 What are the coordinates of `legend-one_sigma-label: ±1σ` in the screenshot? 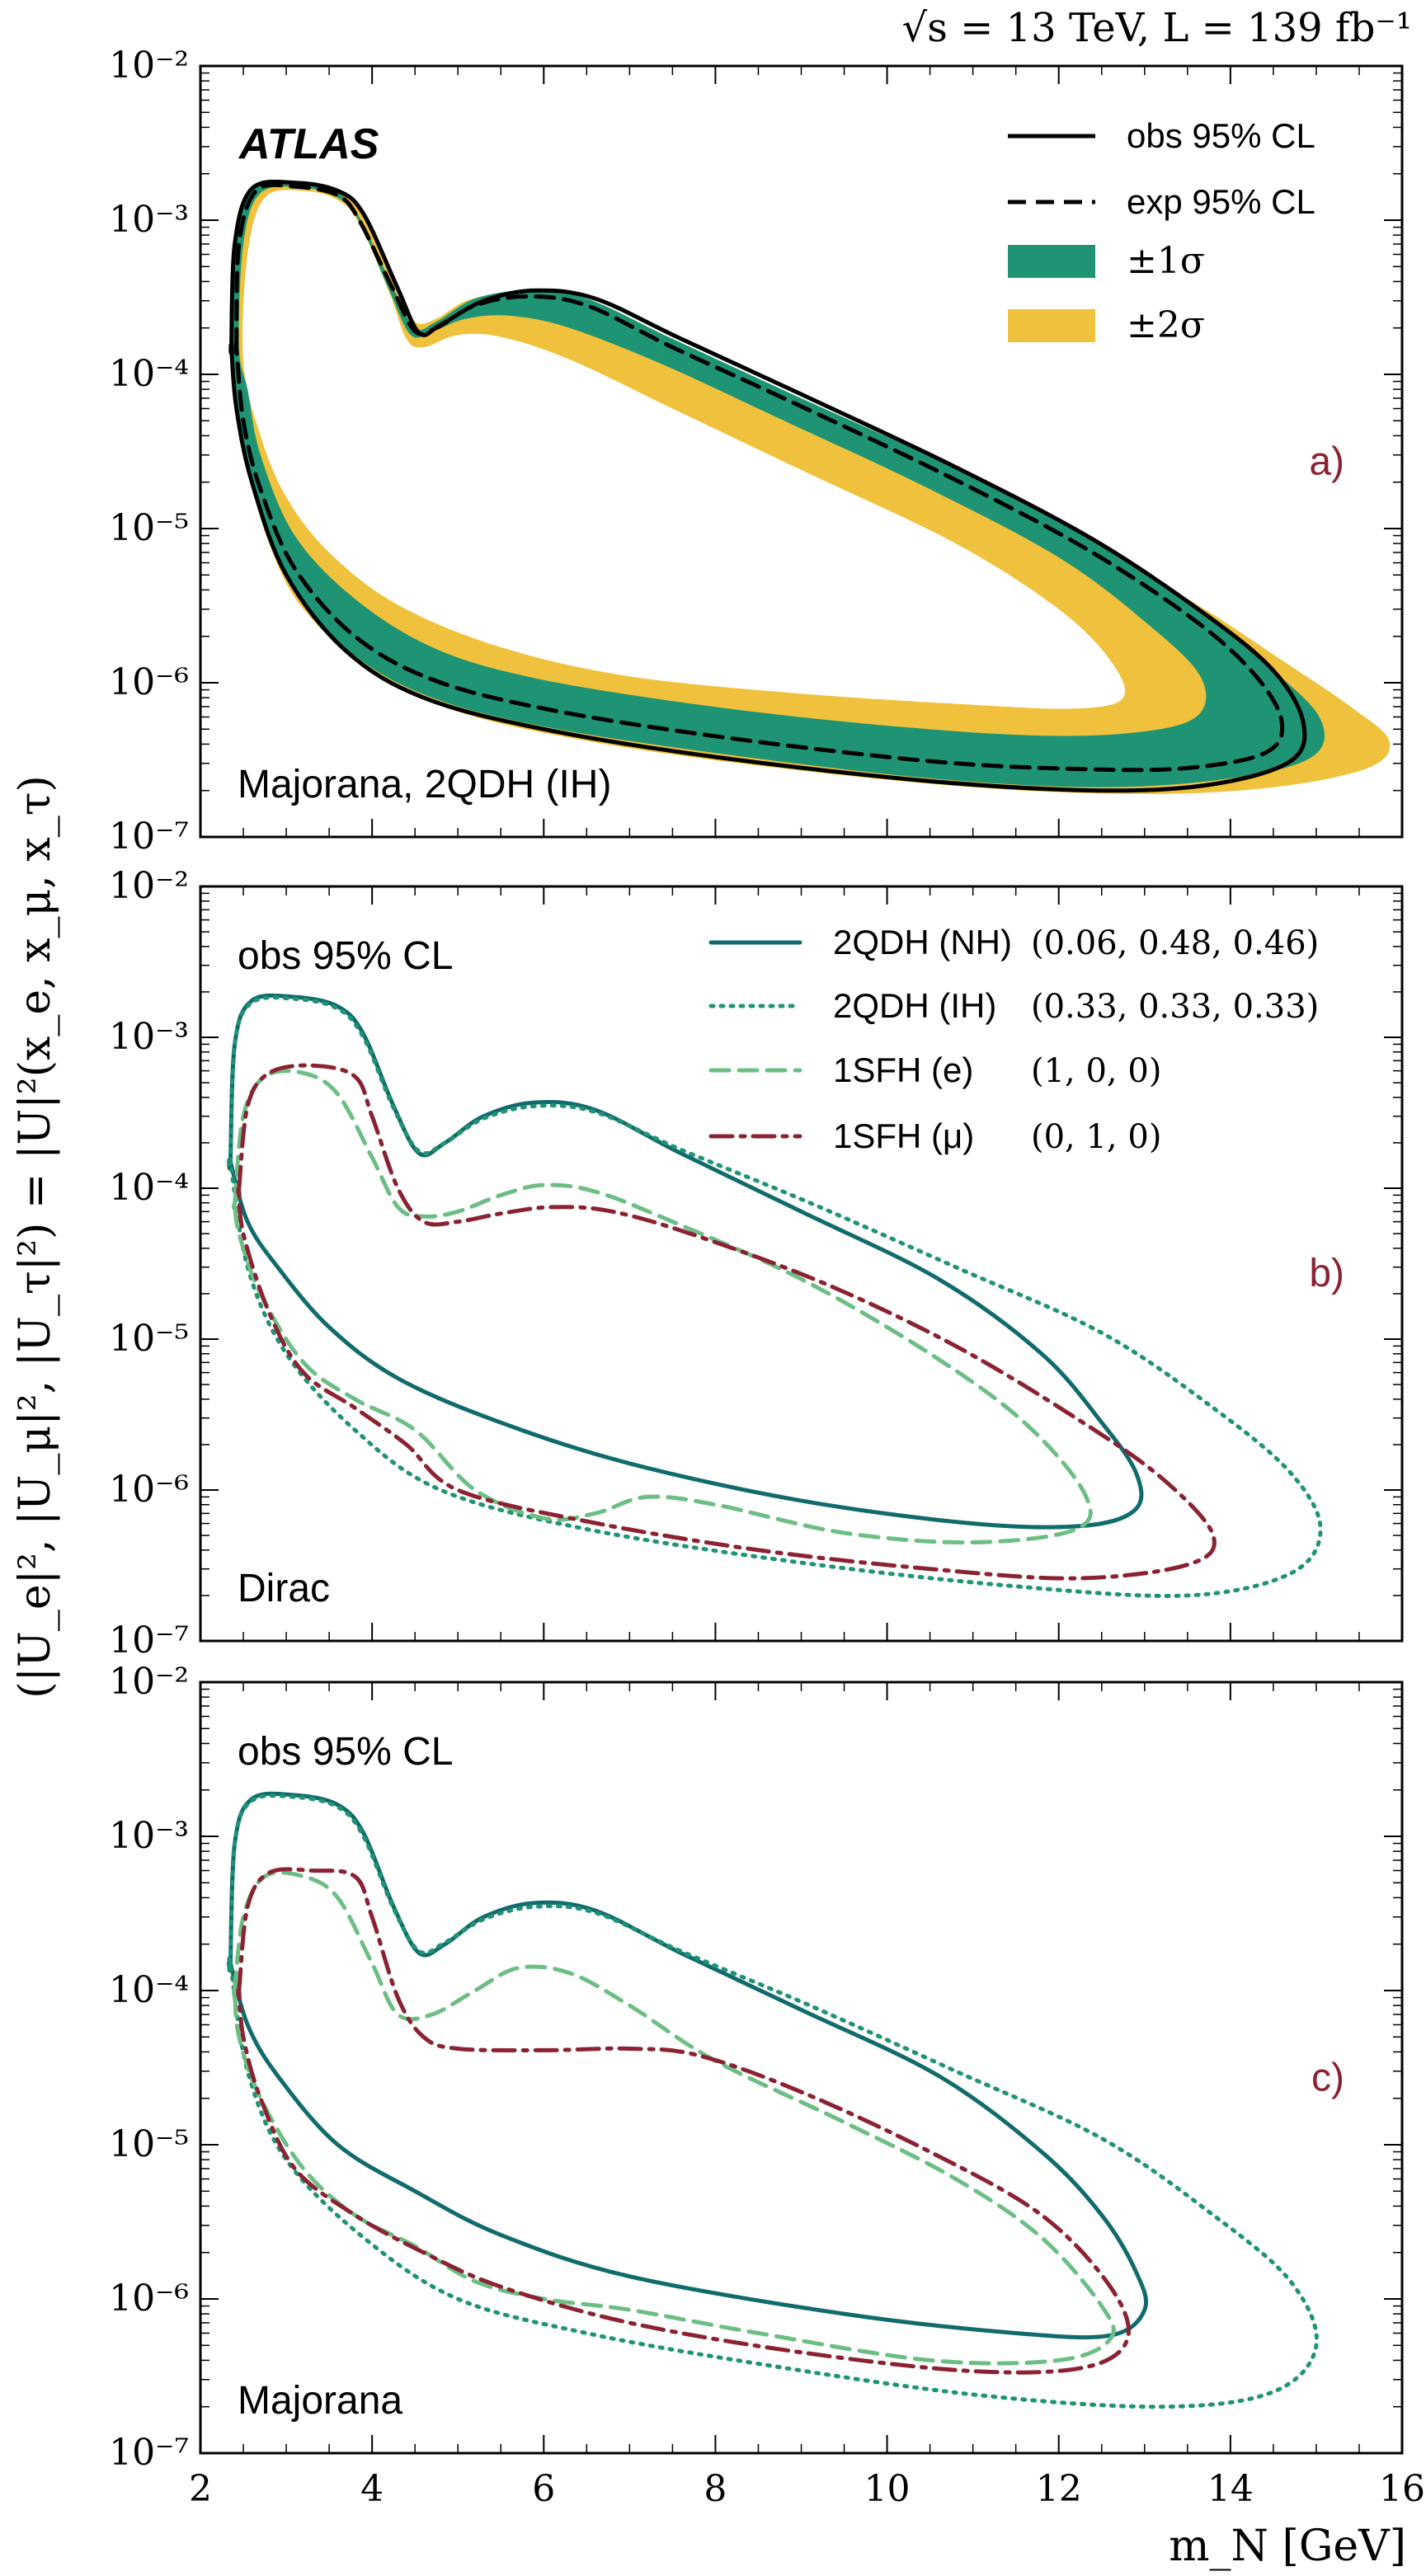 It's located at (1166, 261).